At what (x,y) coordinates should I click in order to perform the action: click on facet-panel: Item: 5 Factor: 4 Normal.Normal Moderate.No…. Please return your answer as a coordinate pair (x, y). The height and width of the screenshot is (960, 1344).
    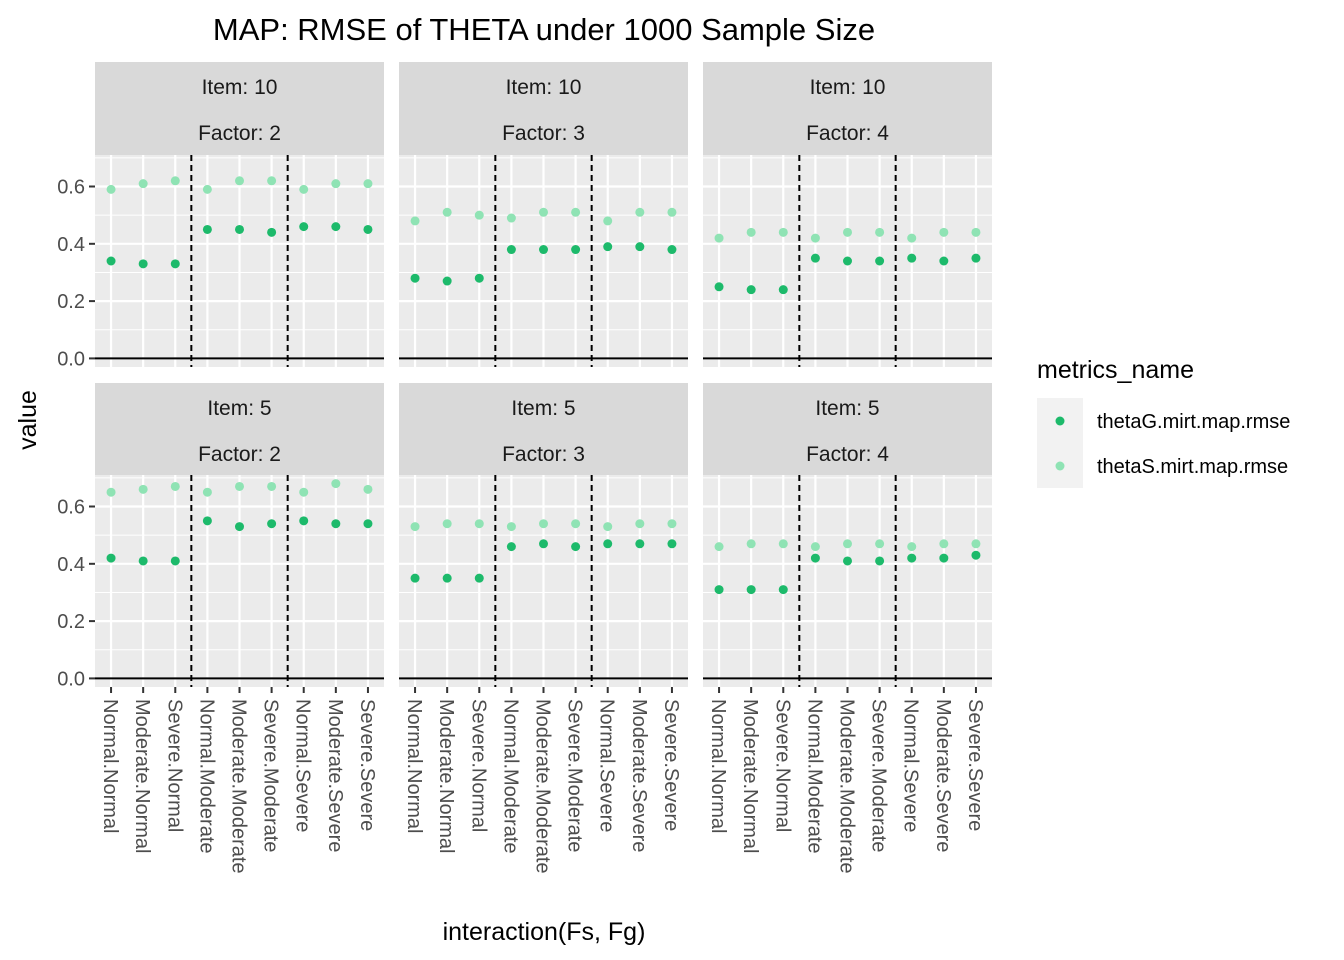
    Looking at the image, I should click on (847, 628).